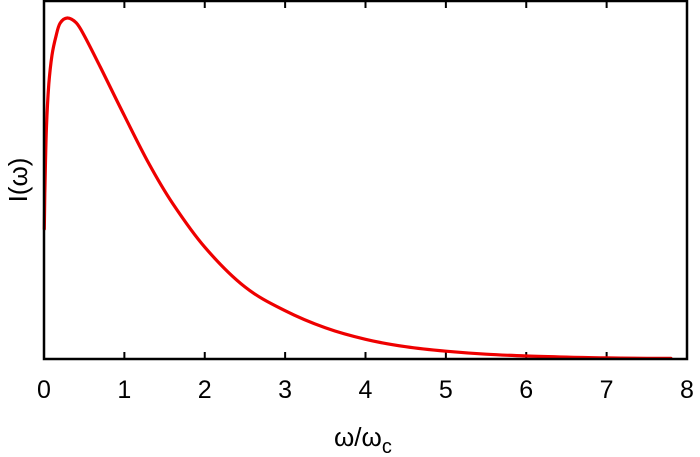 This screenshot has height=457, width=700. I want to click on x-tick-label: 1, so click(124, 390).